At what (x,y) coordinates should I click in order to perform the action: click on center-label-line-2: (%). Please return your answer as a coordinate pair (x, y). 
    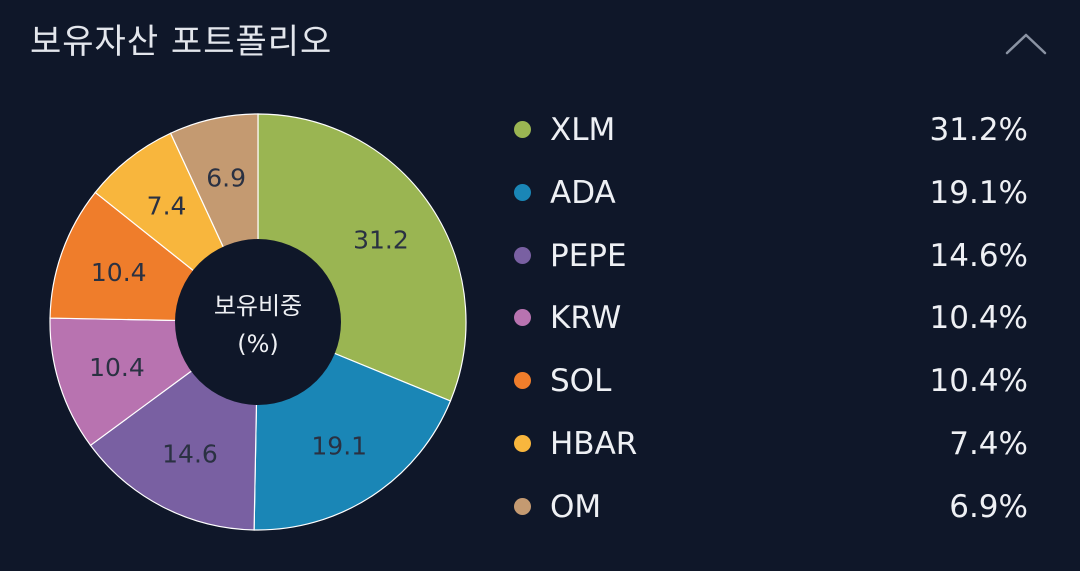
    Looking at the image, I should click on (258, 344).